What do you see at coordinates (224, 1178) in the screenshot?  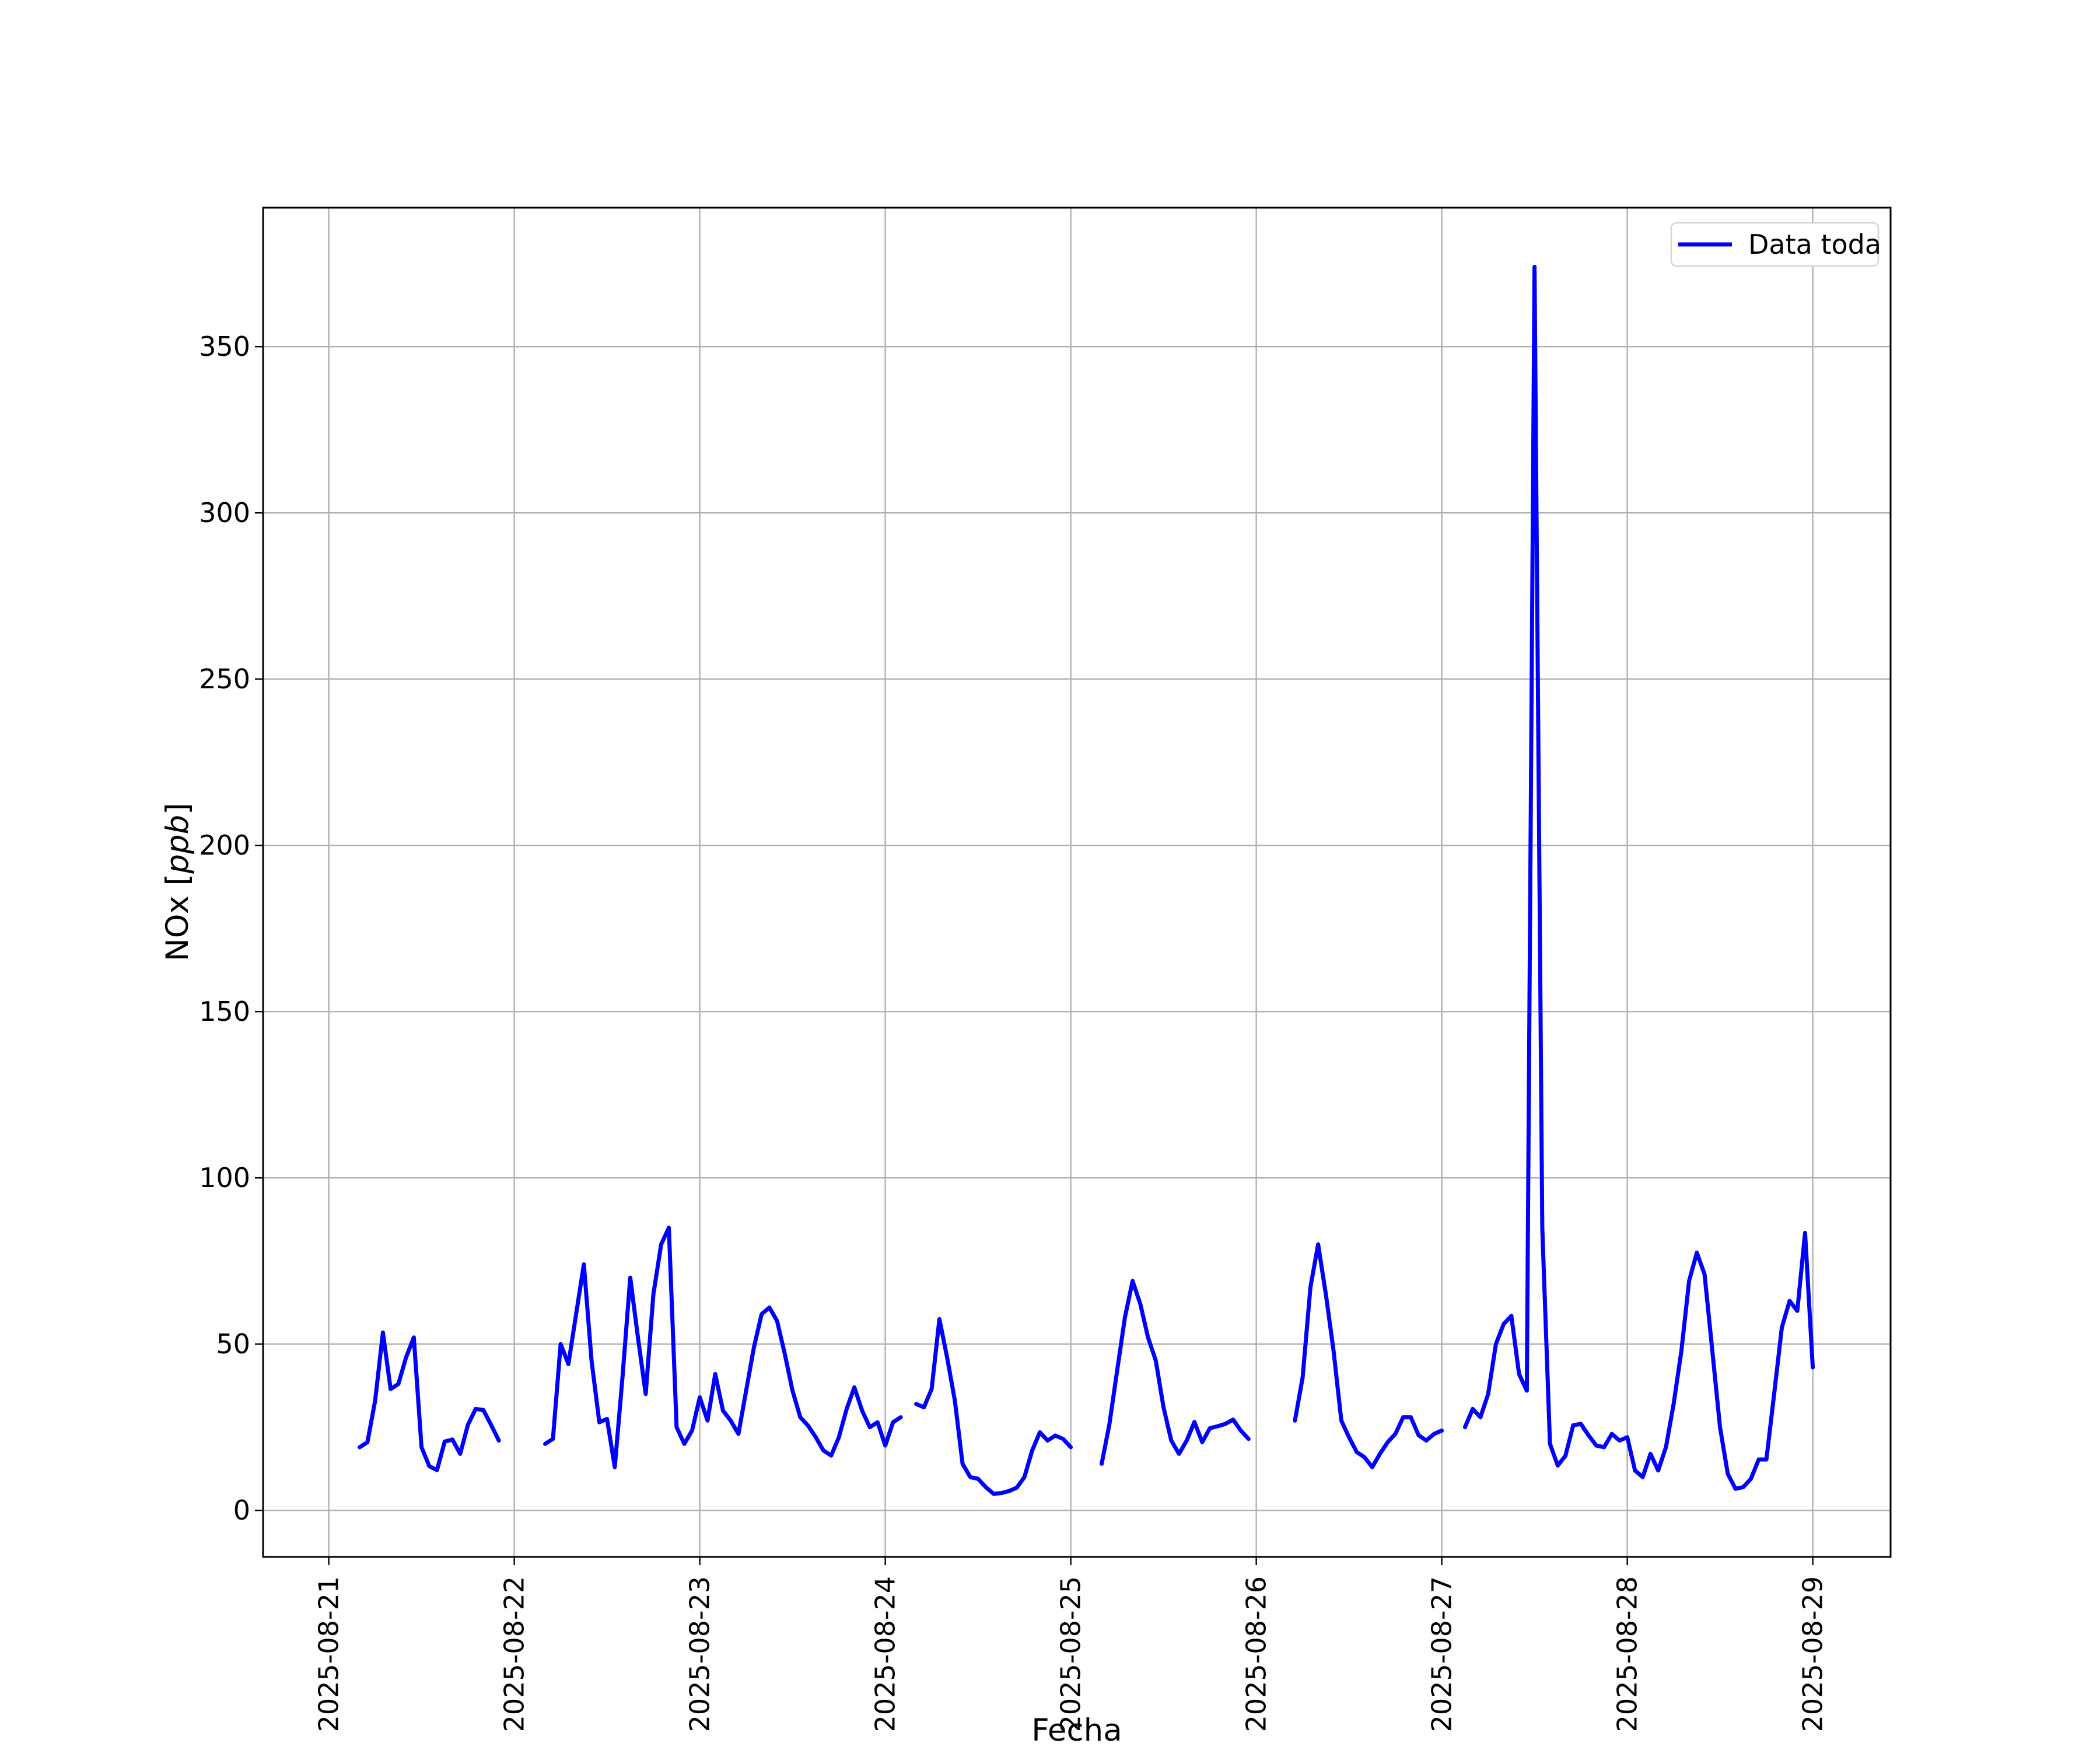 I see `y-tick-label: 100` at bounding box center [224, 1178].